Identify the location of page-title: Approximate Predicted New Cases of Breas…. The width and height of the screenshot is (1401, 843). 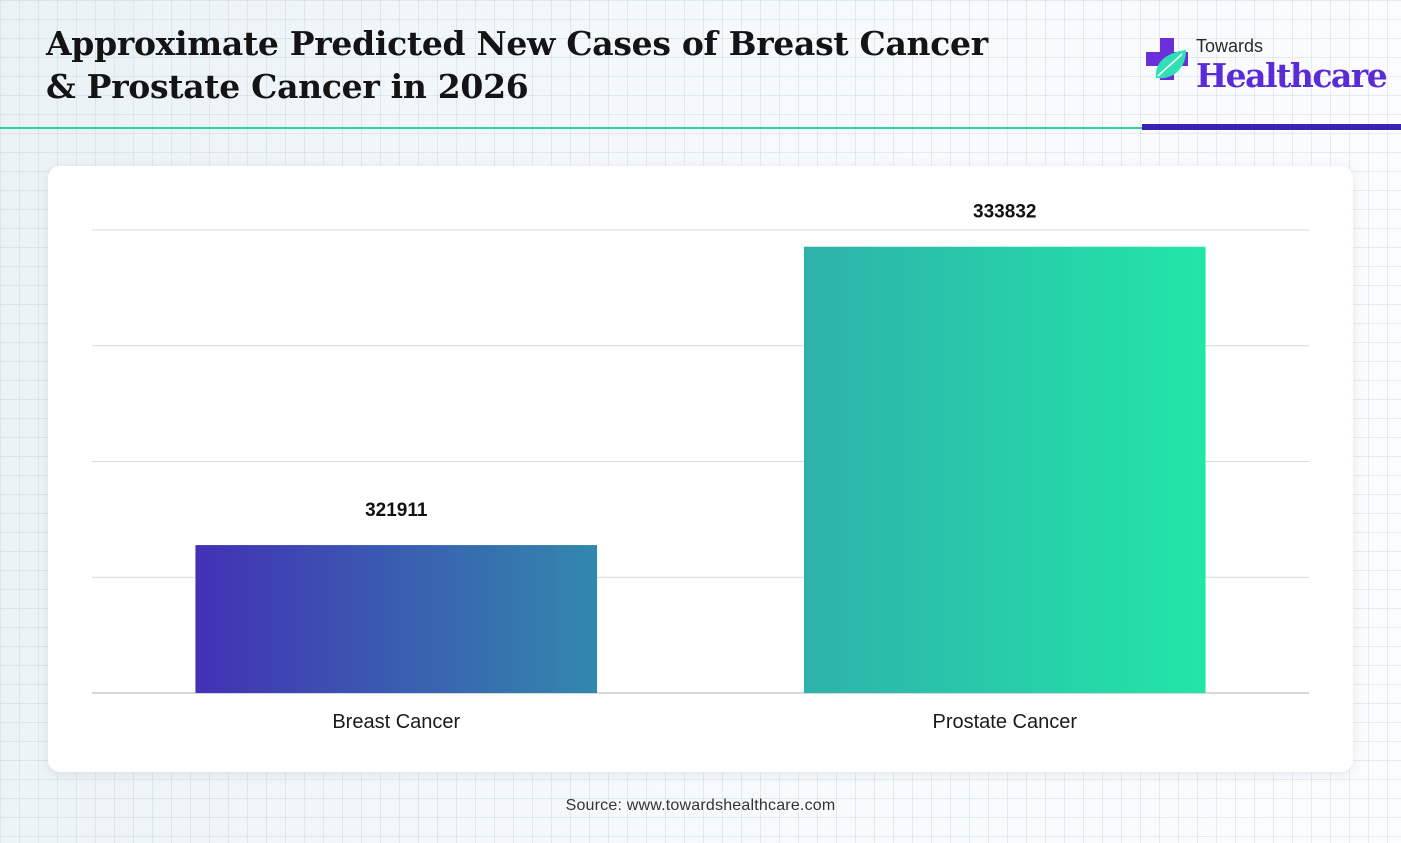
(517, 65).